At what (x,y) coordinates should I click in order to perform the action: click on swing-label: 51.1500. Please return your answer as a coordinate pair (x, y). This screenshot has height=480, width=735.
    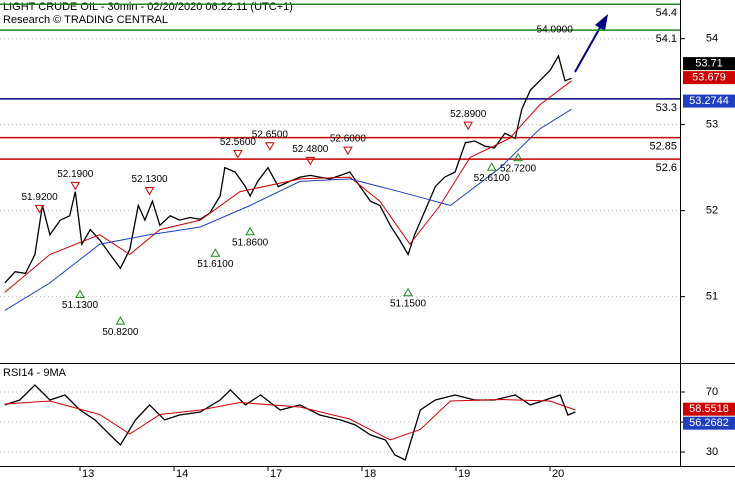
    Looking at the image, I should click on (408, 303).